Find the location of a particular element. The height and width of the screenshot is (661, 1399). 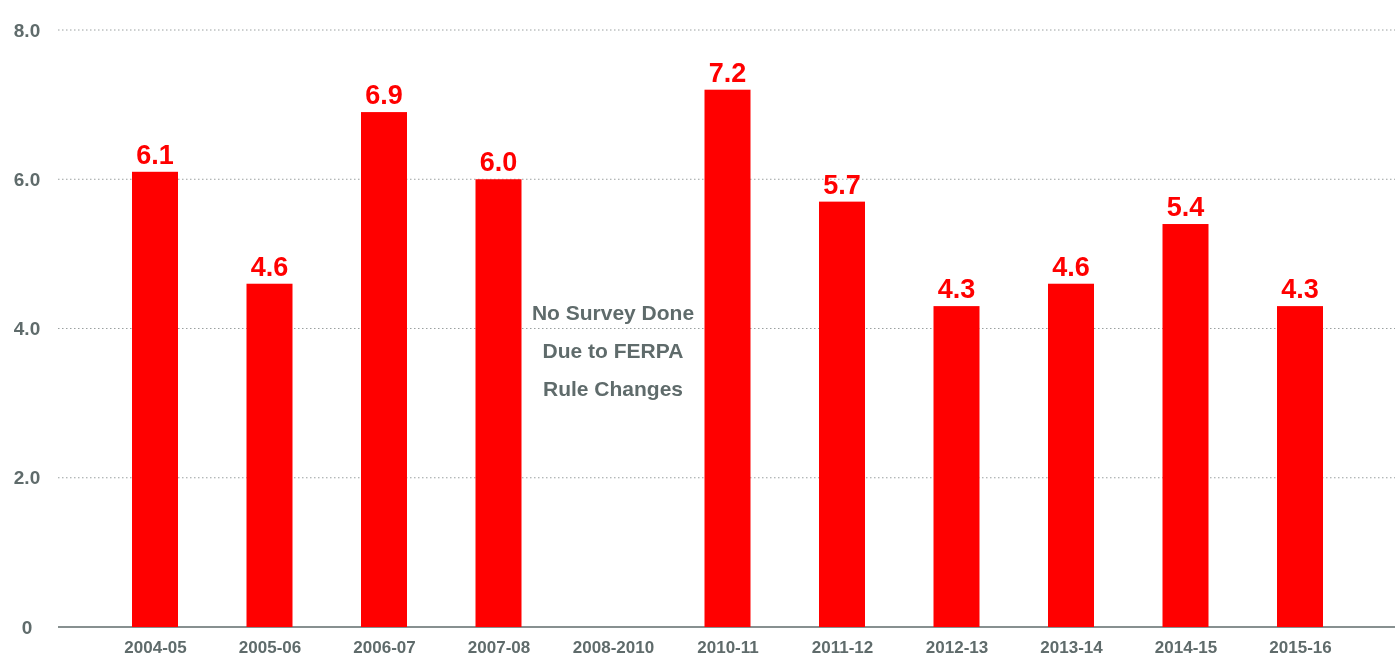

x-tick-label: 2015-16 is located at coordinates (1300, 648).